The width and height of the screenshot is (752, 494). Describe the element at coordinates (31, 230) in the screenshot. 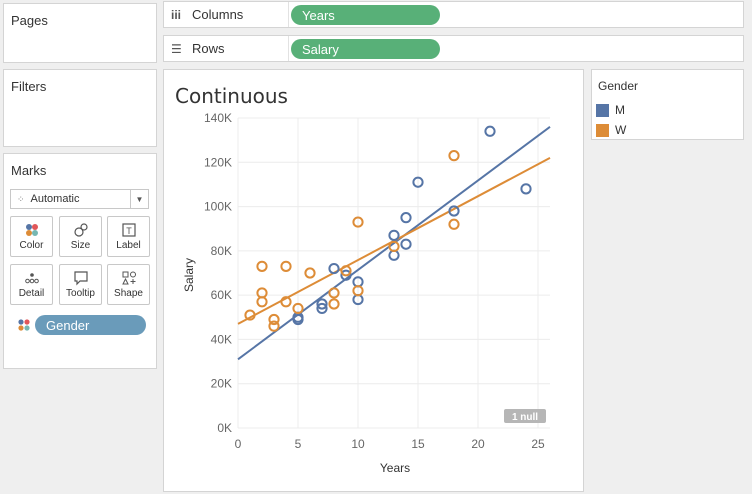

I see `color-icon` at that location.